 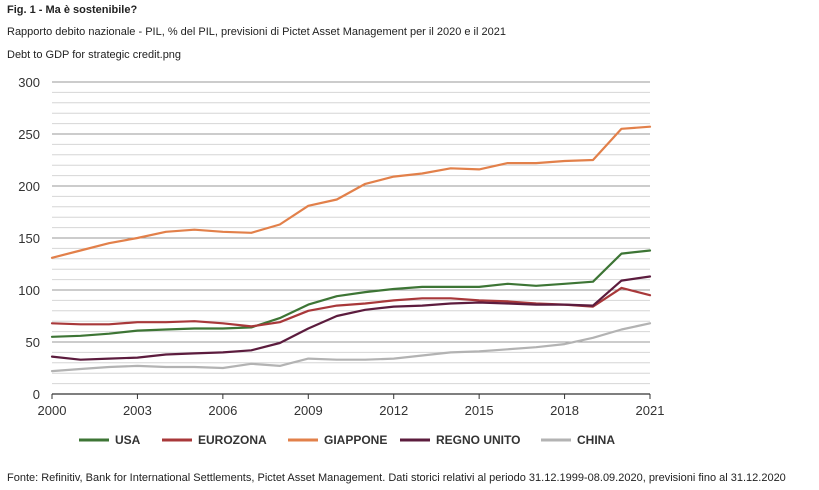 What do you see at coordinates (308, 410) in the screenshot?
I see `x-tick-label: 2009` at bounding box center [308, 410].